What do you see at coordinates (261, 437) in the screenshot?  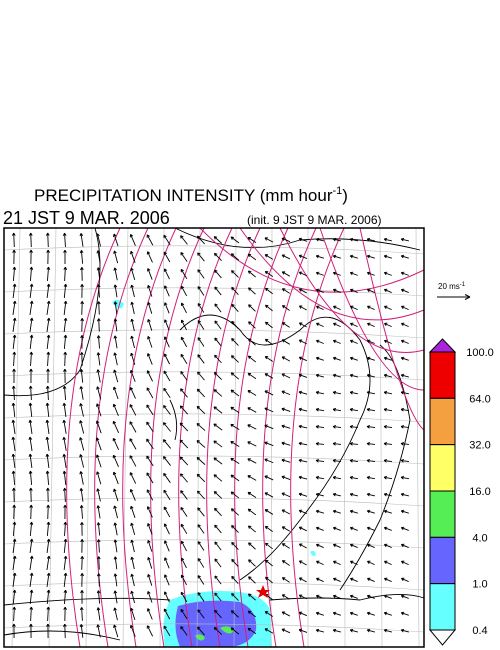 I see `isobar` at bounding box center [261, 437].